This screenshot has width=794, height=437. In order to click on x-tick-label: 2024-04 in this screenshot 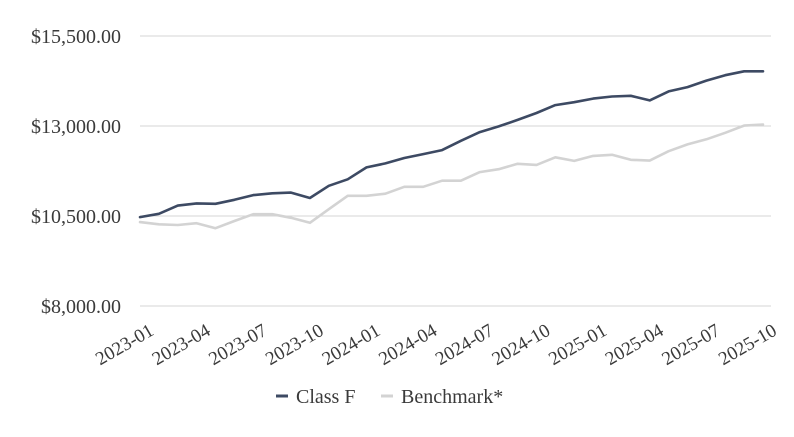, I will do `click(408, 345)`.